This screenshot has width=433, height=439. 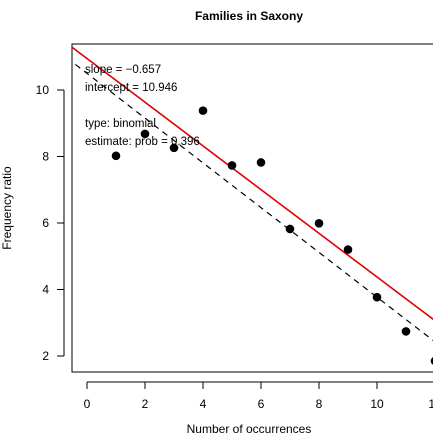 I want to click on chart-title: Families in Saxony, so click(x=249, y=16).